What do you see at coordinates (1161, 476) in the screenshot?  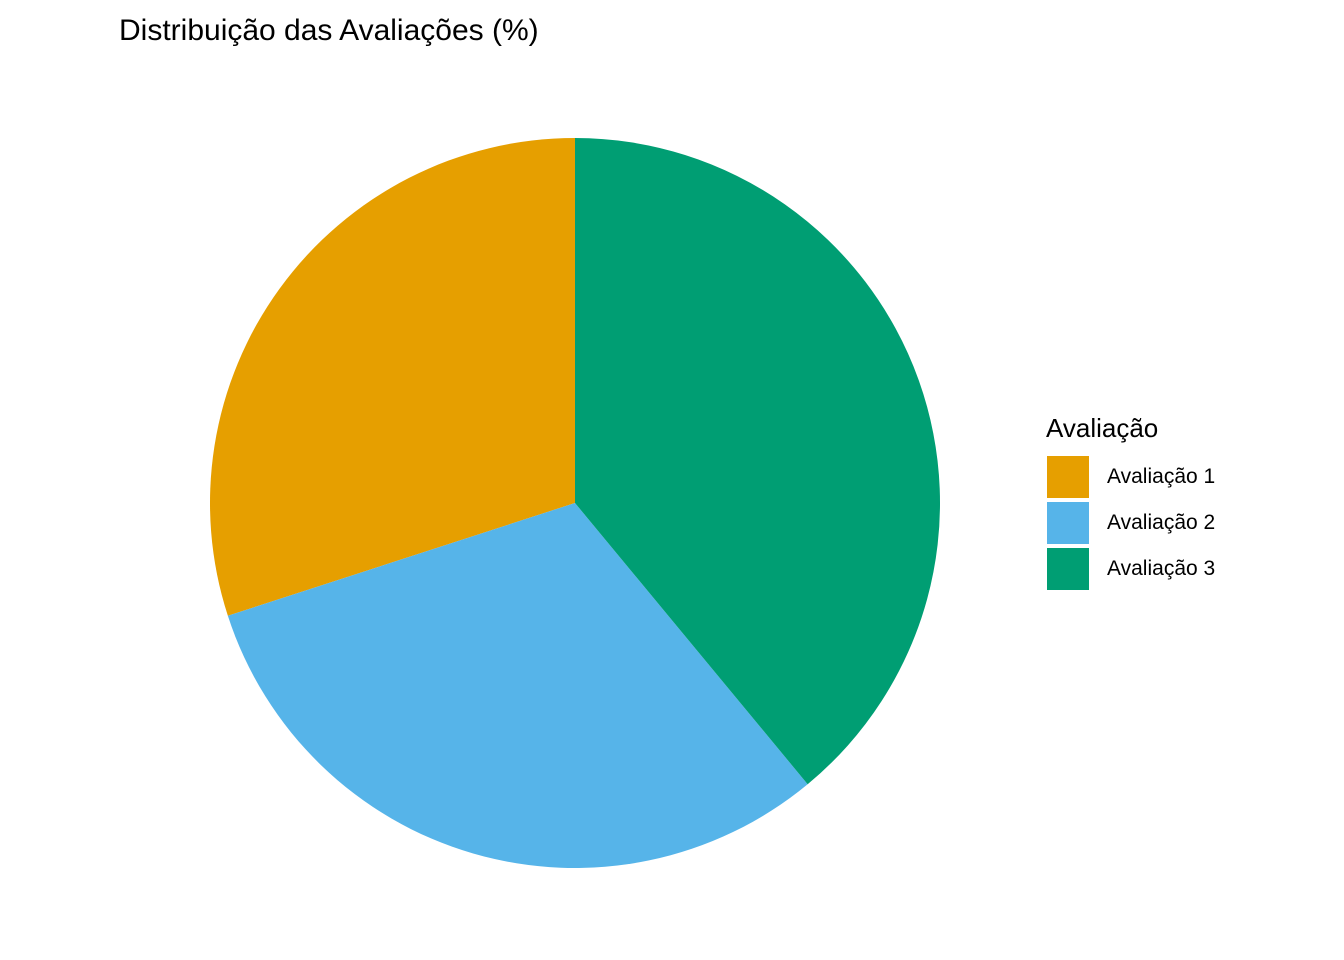 I see `legend-label-1: Avaliação 1` at bounding box center [1161, 476].